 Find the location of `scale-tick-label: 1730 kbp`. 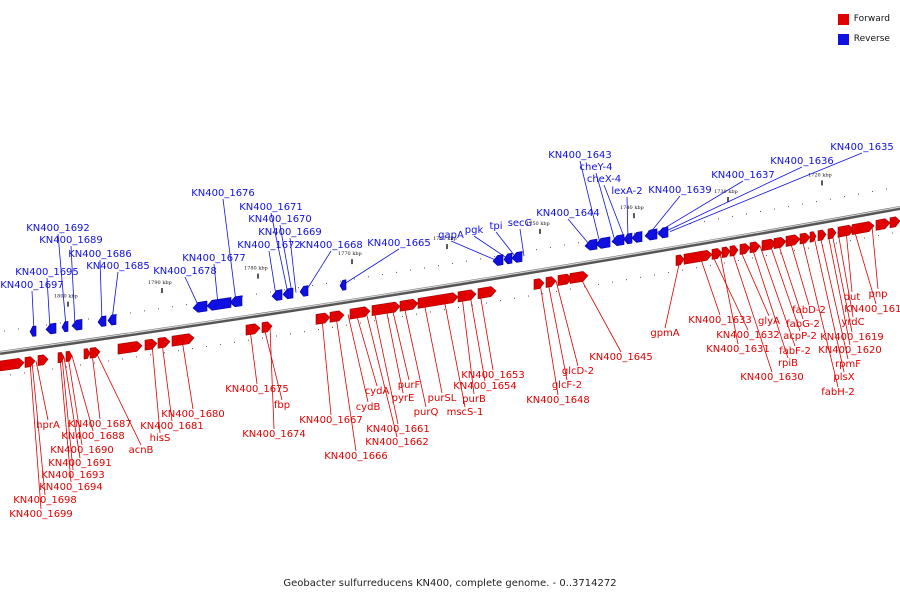

scale-tick-label: 1730 kbp is located at coordinates (726, 192).